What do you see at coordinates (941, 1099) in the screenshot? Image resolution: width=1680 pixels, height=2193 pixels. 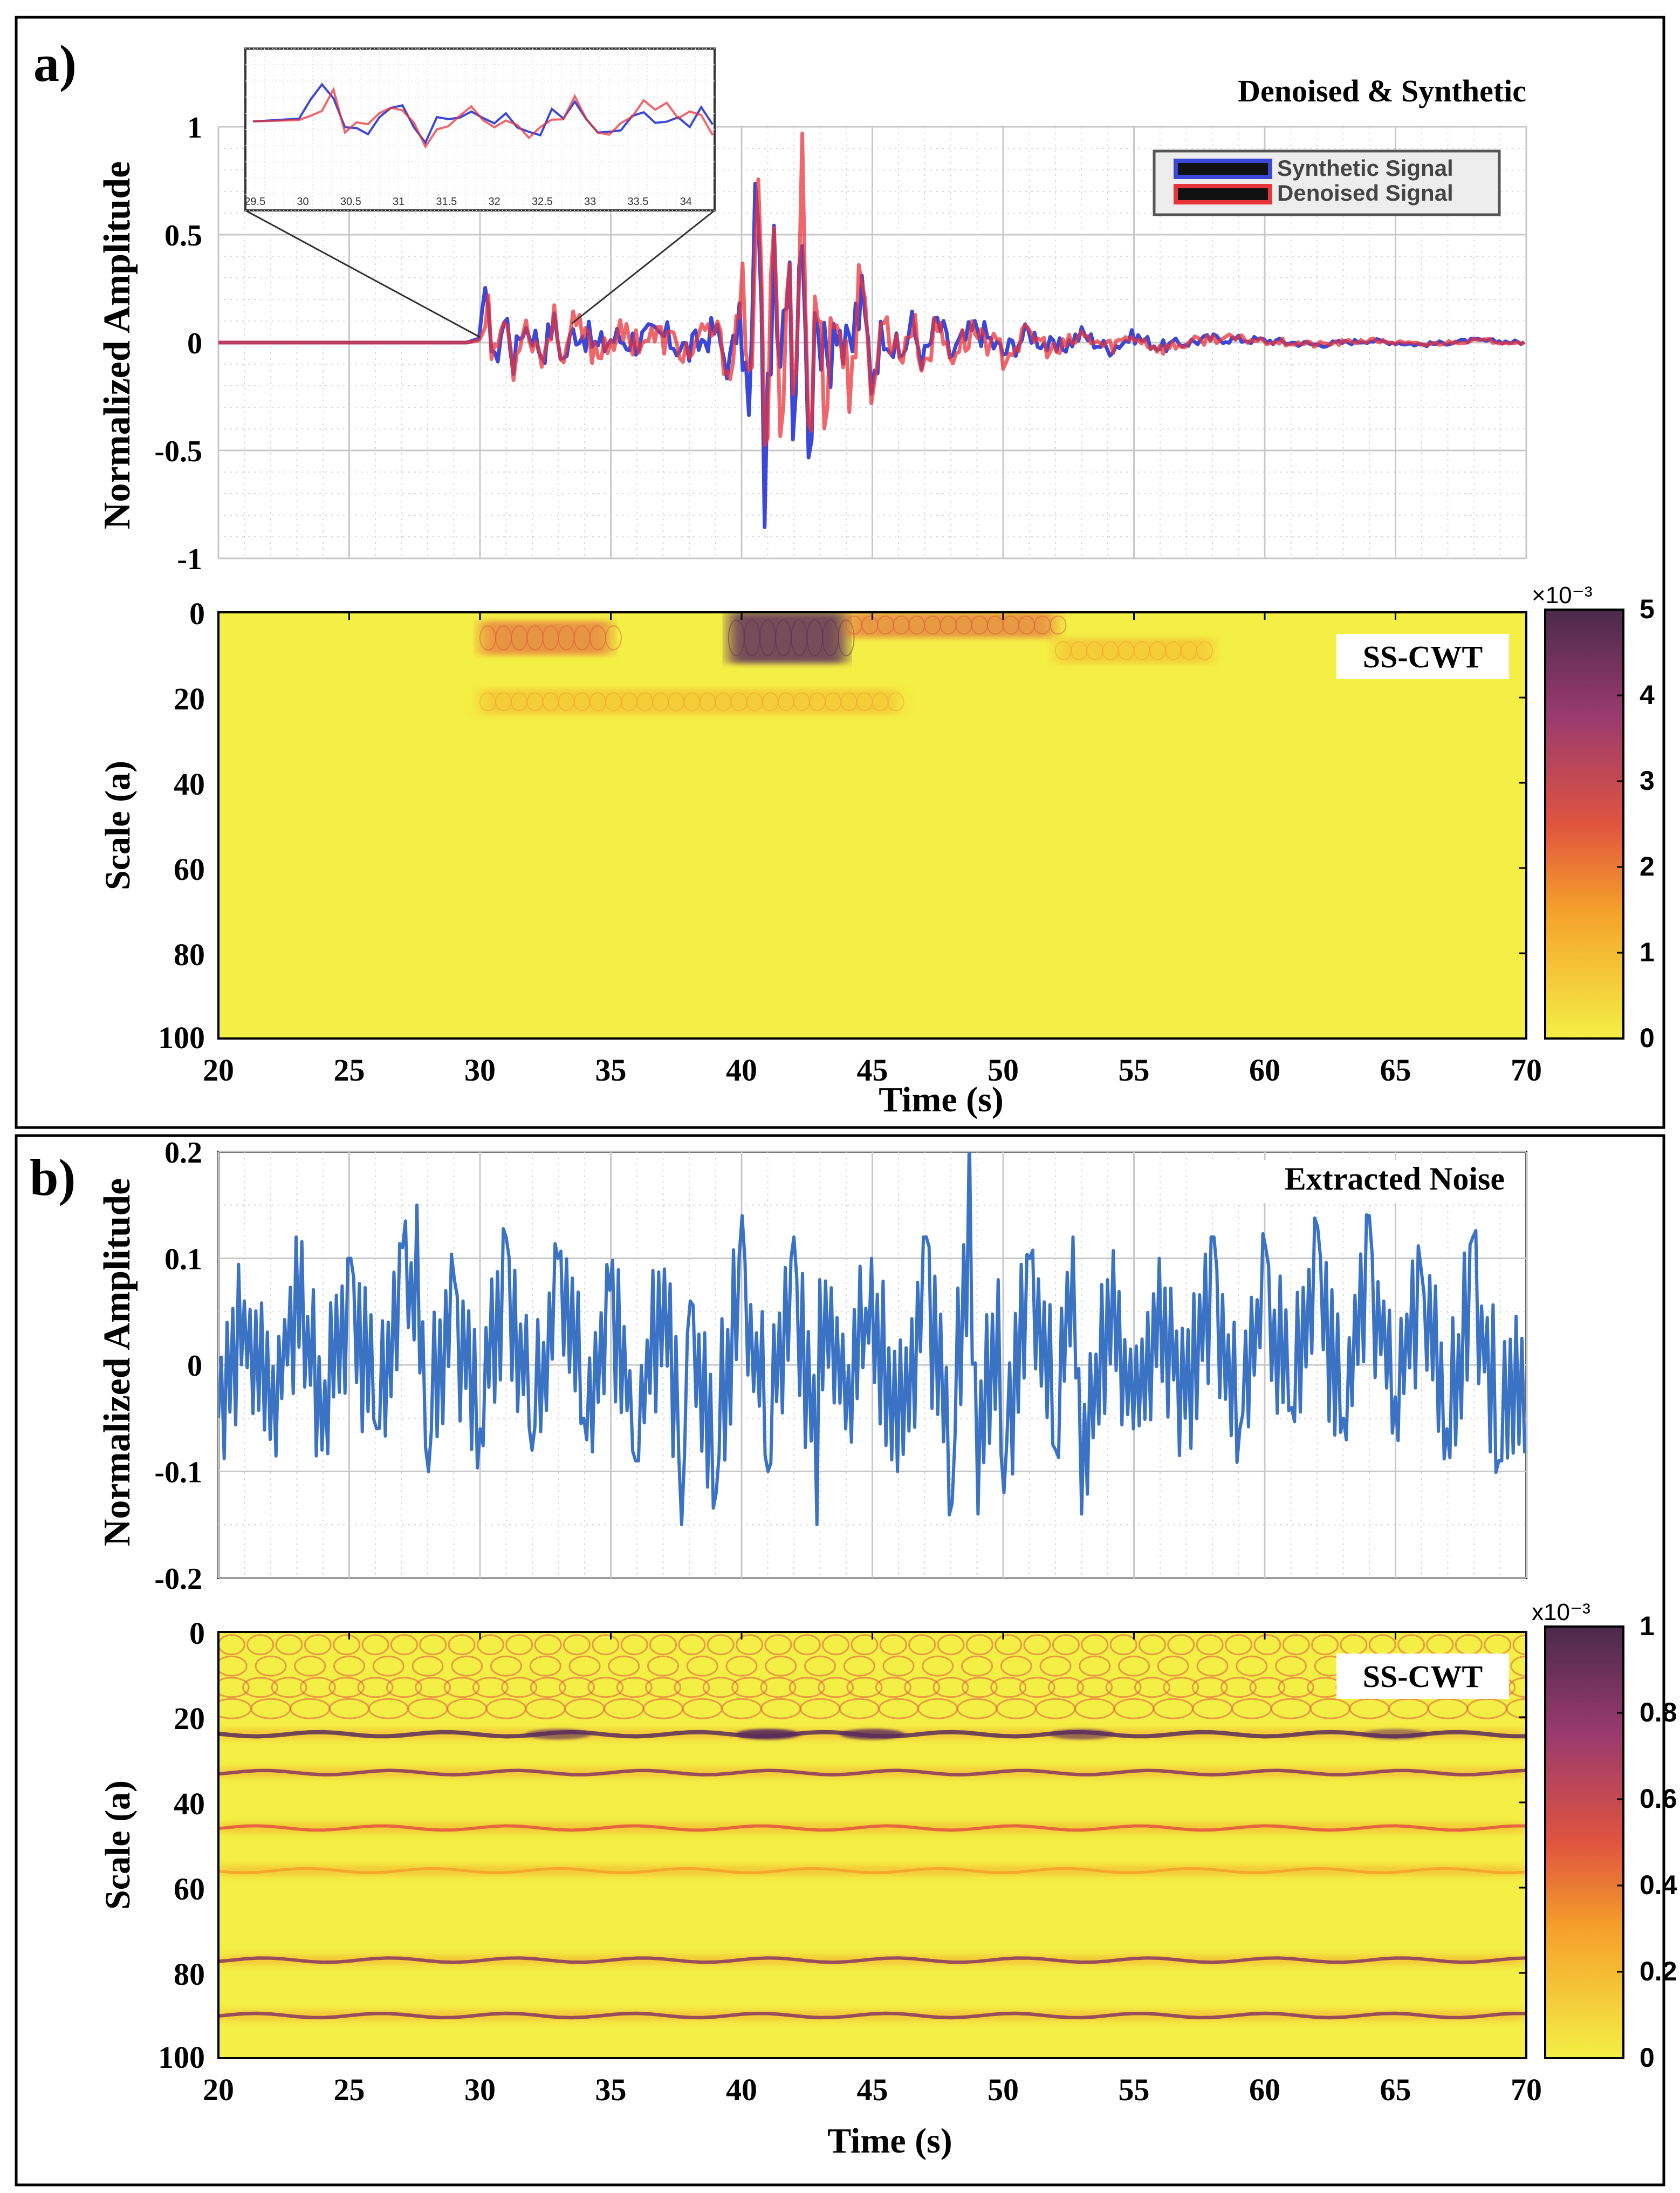 I see `heatmap-a-xlabel: Time (s)` at bounding box center [941, 1099].